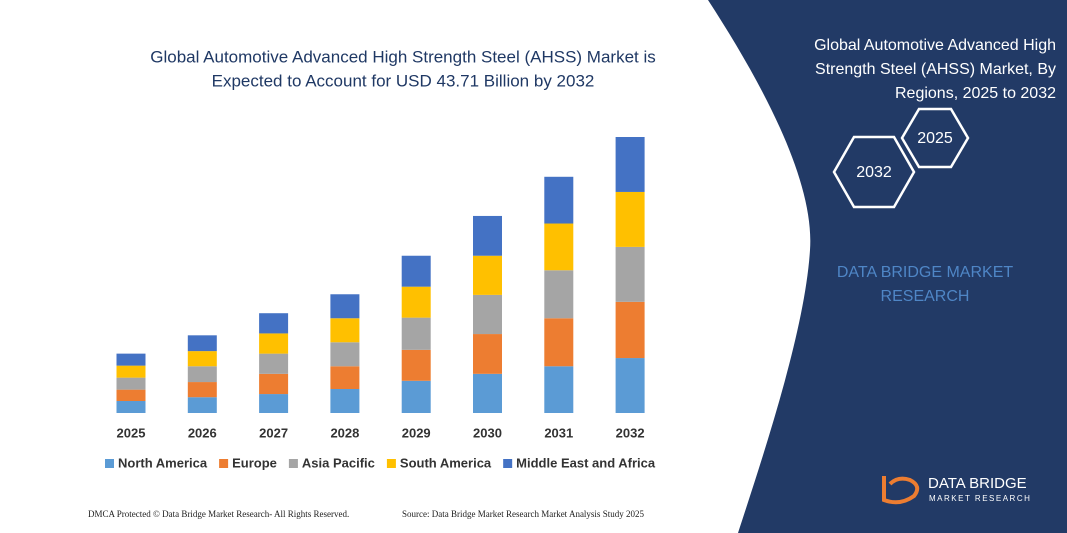 The image size is (1067, 533). Describe the element at coordinates (131, 432) in the screenshot. I see `x-tick-label: 2025` at that location.